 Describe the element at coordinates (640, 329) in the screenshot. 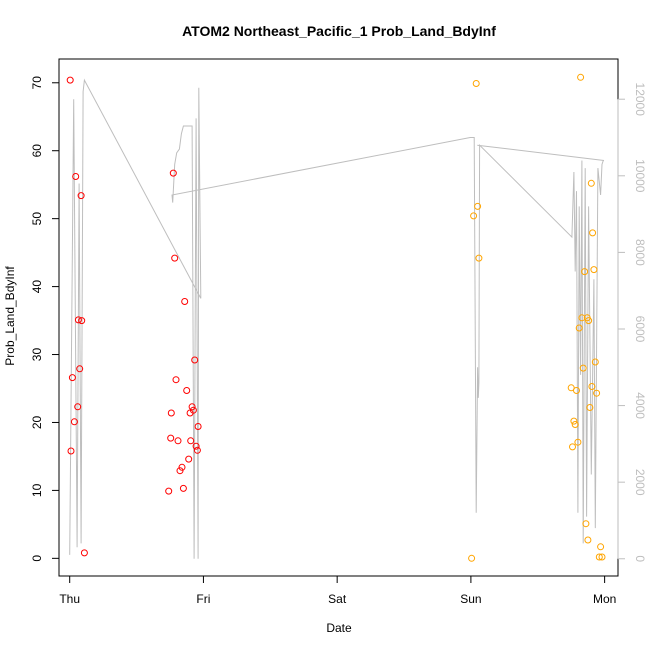

I see `right-tick-label: 6000` at that location.